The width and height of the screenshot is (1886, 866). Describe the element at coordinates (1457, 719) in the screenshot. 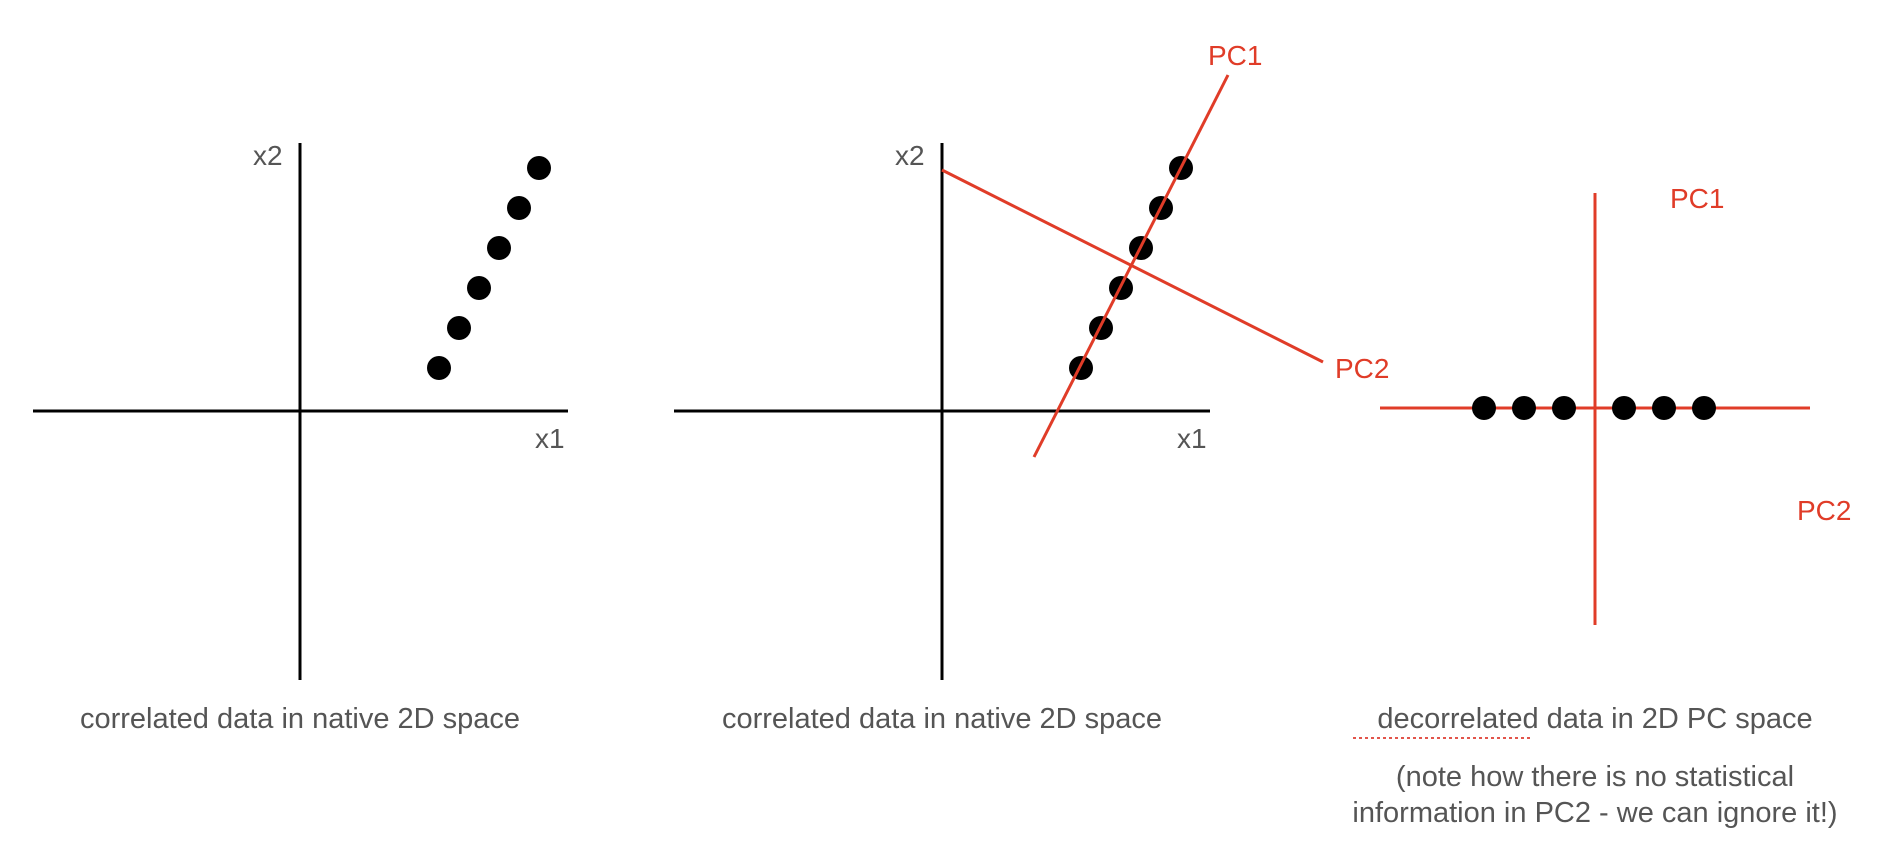

I see `caption-highlight-word: decorrelated` at that location.